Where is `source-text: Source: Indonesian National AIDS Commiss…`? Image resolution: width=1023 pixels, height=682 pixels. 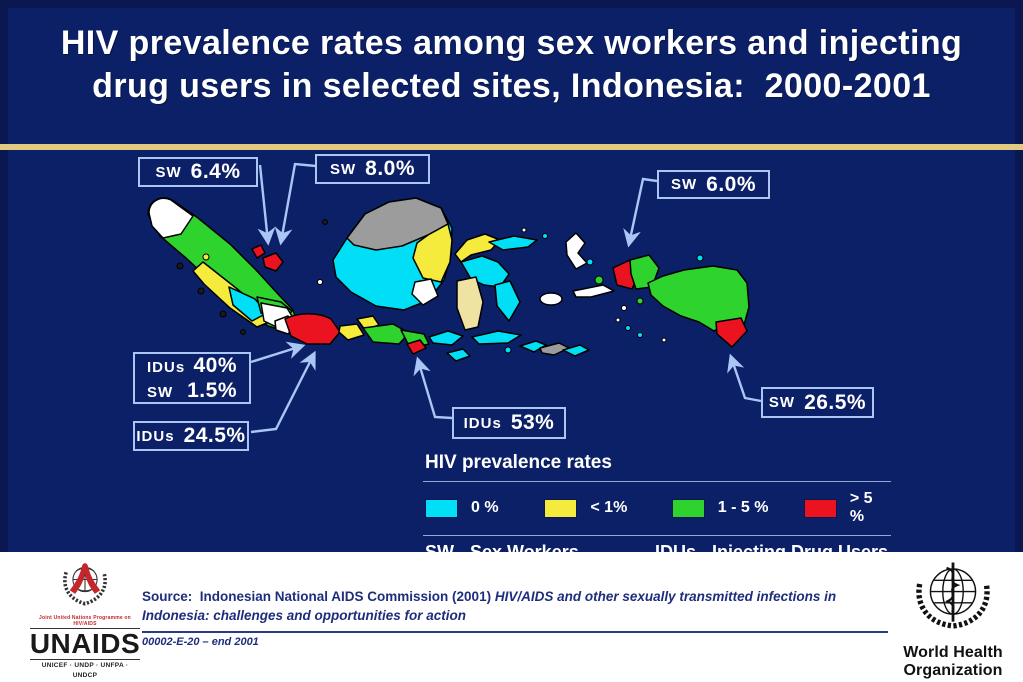 source-text: Source: Indonesian National AIDS Commiss… is located at coordinates (518, 607).